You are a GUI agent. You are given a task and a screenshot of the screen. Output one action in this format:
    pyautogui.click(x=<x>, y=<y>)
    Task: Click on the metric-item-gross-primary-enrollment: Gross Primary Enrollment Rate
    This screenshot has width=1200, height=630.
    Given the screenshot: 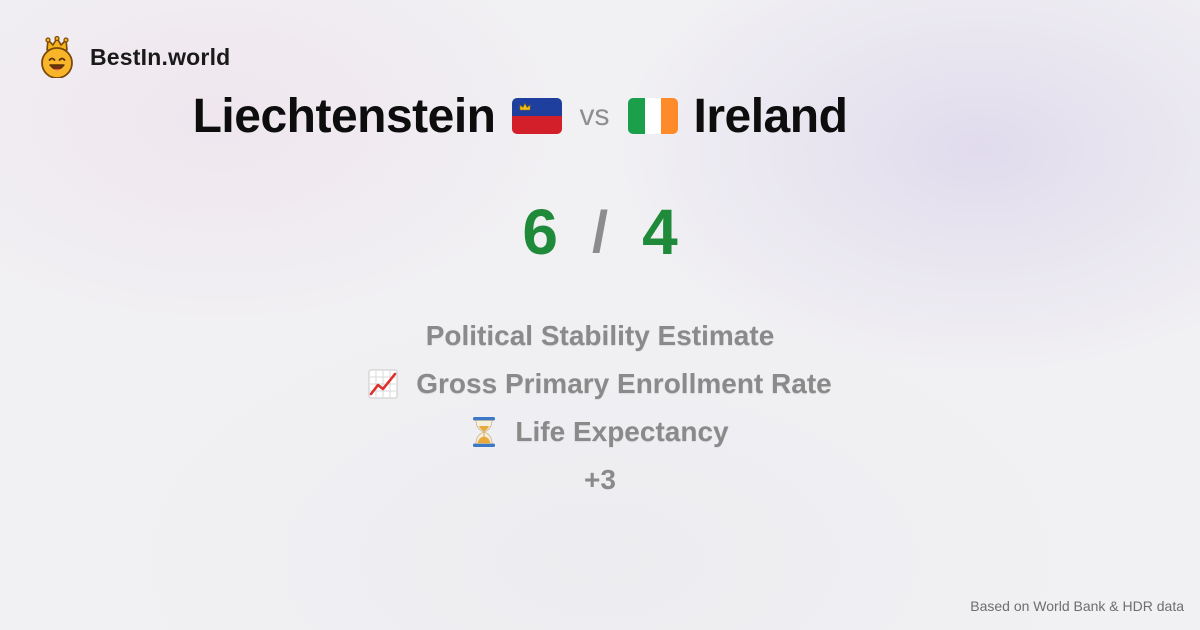 What is the action you would take?
    pyautogui.click(x=600, y=384)
    